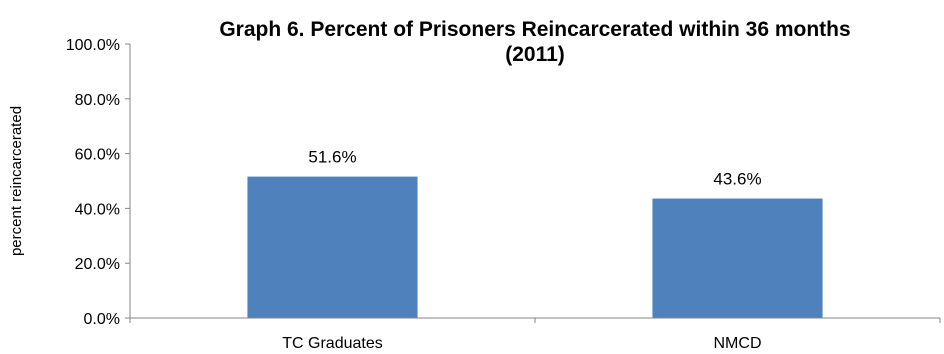  Describe the element at coordinates (97, 264) in the screenshot. I see `y-tick-label: 20.0%` at that location.